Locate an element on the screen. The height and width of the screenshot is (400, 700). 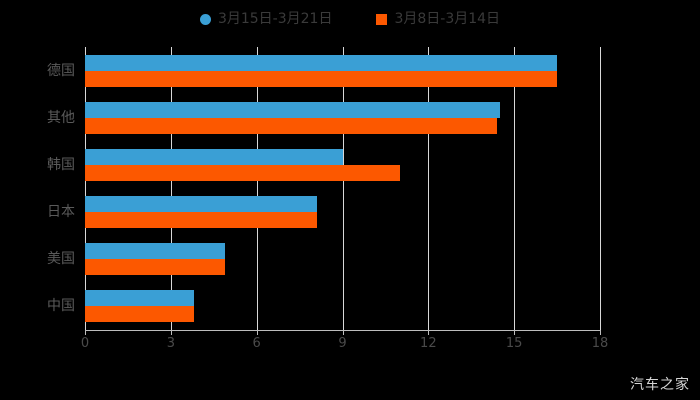
legend-item: 3月8日-3月14日 is located at coordinates (438, 19).